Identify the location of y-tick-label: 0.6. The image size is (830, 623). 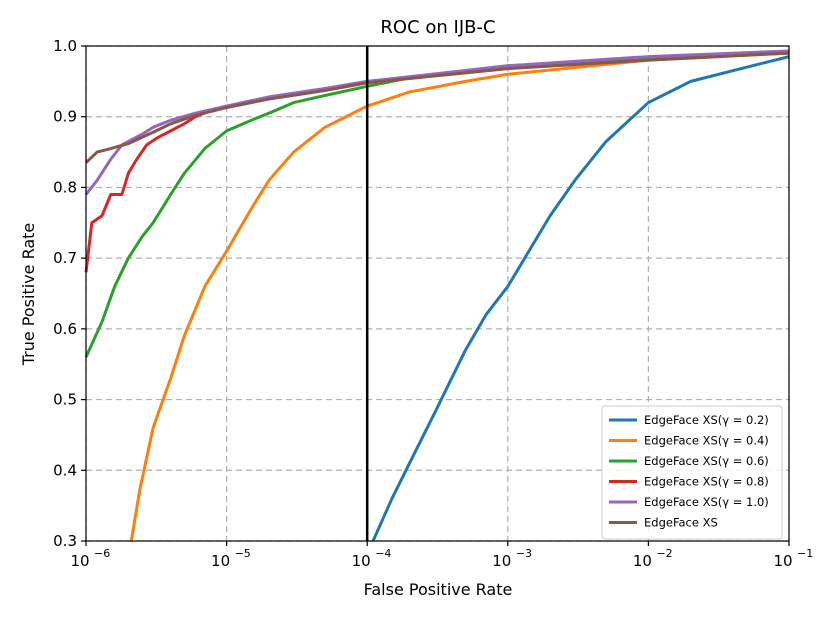
(65, 329).